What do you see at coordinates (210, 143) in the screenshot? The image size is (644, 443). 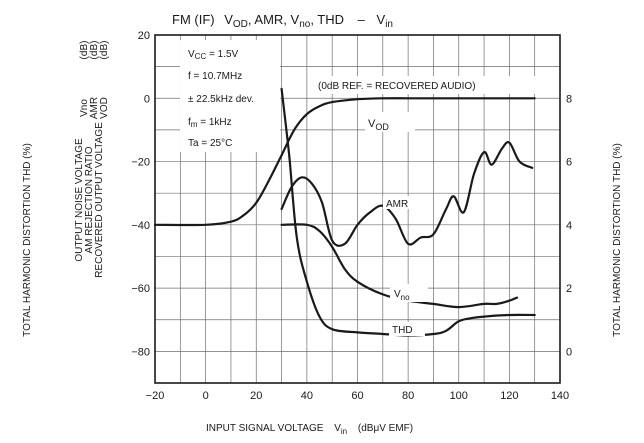 I see `condition-ta: Ta = 25°C` at bounding box center [210, 143].